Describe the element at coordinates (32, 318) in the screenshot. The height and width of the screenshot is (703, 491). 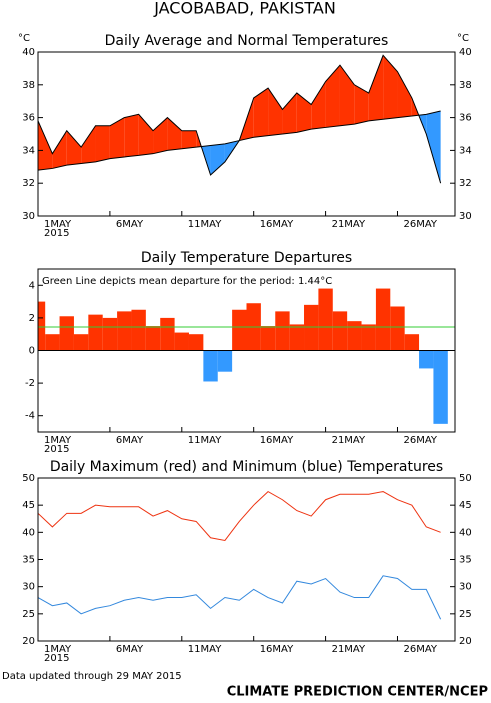
I see `y-tick-label: 2` at that location.